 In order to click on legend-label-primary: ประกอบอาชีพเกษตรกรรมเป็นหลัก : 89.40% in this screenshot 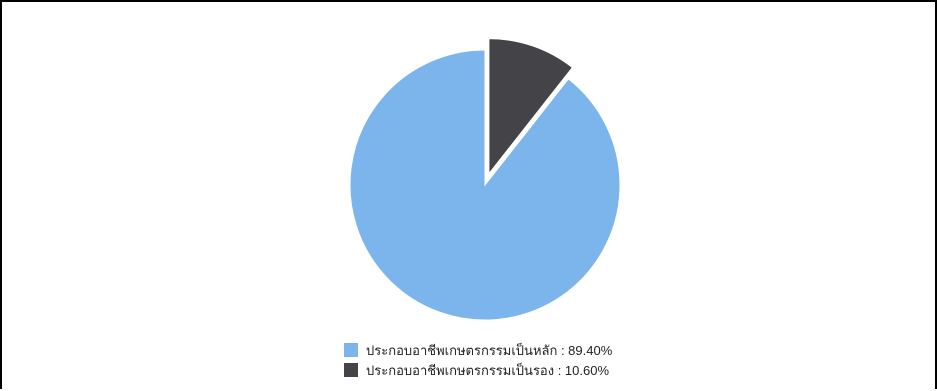, I will do `click(489, 350)`.